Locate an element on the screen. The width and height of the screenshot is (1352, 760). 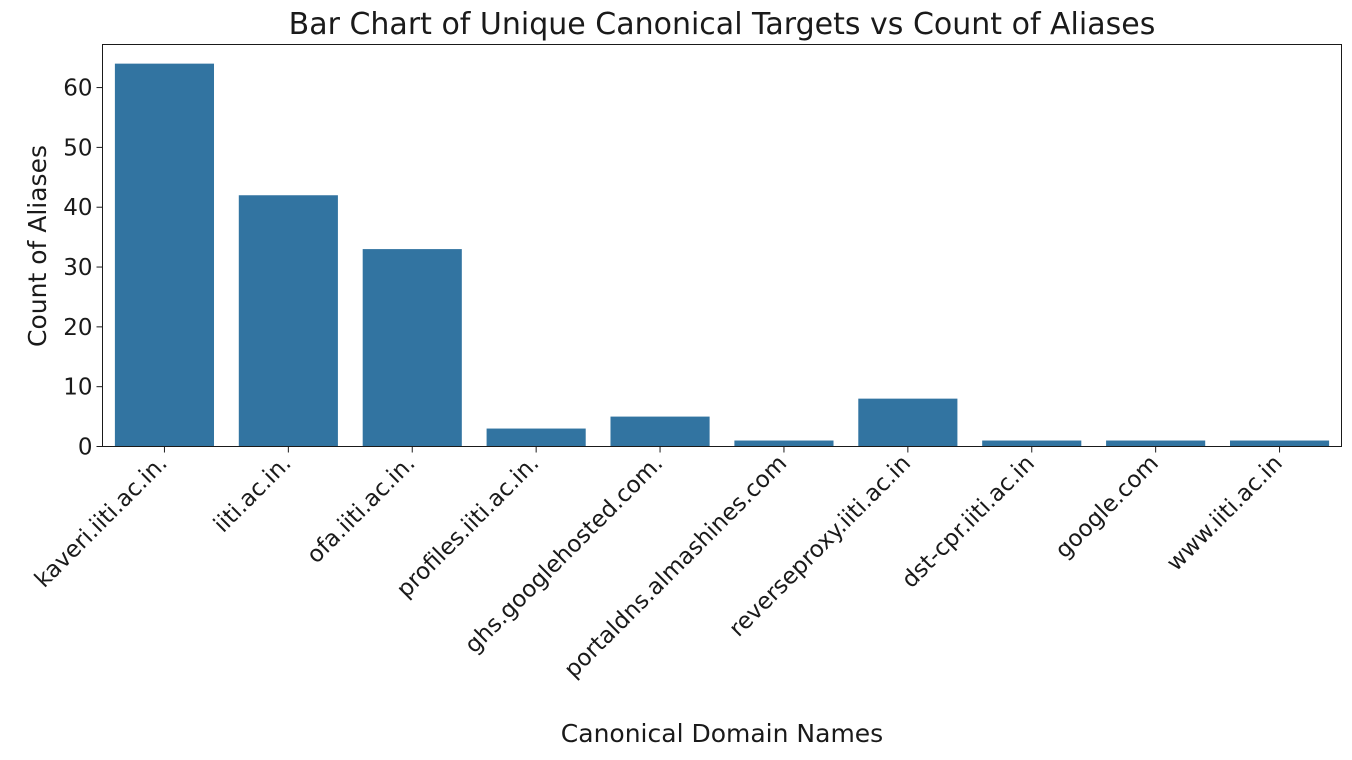
y-axis-label-group: Count of Aliases is located at coordinates (37, 246).